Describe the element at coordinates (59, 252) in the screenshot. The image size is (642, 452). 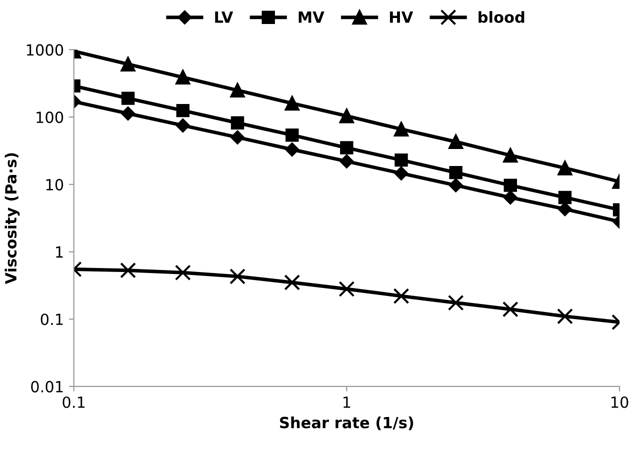
I see `y-tick-label: 1` at that location.